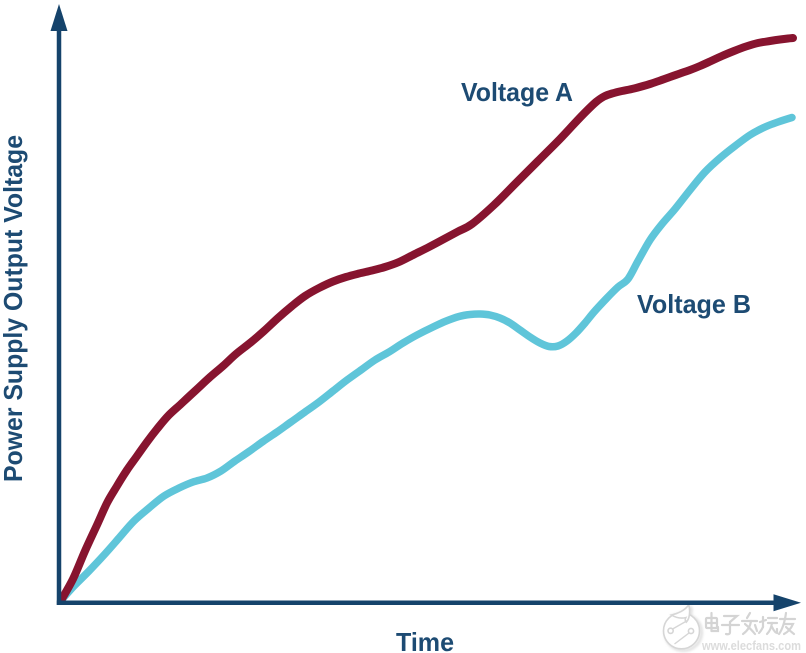  Describe the element at coordinates (751, 646) in the screenshot. I see `svg-text: www.elecfans.com` at that location.